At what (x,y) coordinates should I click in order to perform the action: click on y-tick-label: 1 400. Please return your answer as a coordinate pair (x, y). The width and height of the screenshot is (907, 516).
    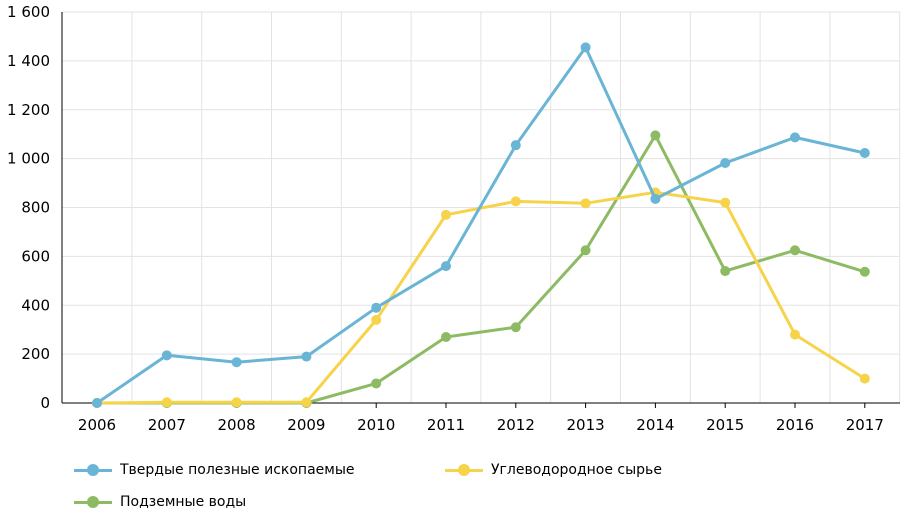
    Looking at the image, I should click on (28, 61).